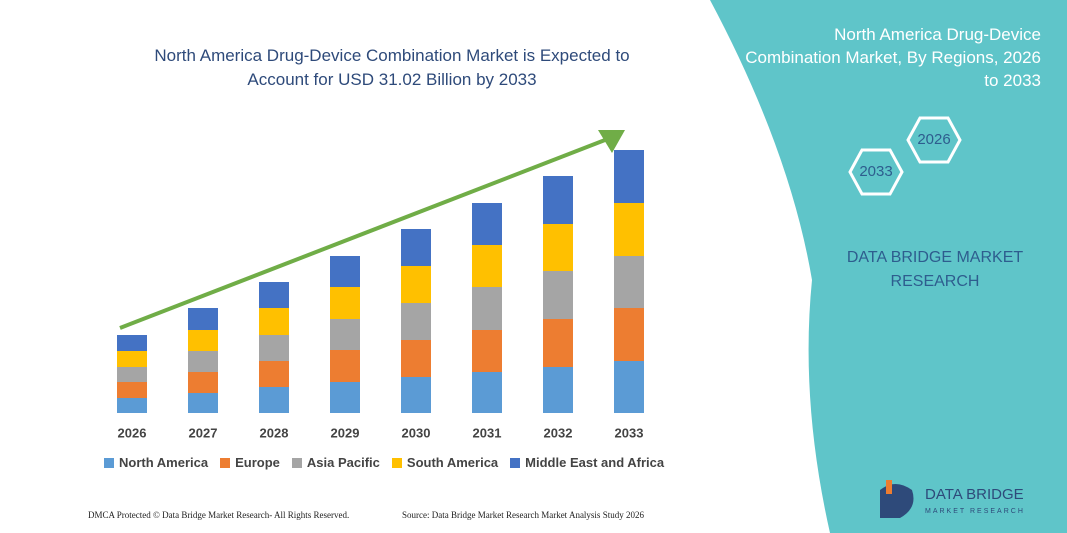  What do you see at coordinates (611, 141) in the screenshot?
I see `trend-arrowhead` at bounding box center [611, 141].